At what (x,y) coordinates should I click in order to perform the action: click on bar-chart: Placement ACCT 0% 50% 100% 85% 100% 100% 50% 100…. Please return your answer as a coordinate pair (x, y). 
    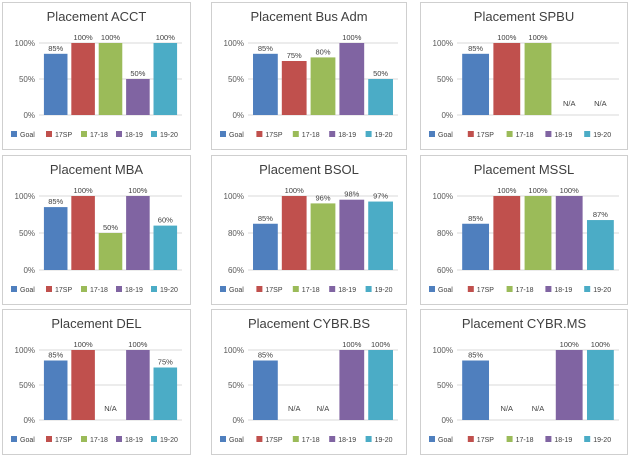
    Looking at the image, I should click on (96, 74).